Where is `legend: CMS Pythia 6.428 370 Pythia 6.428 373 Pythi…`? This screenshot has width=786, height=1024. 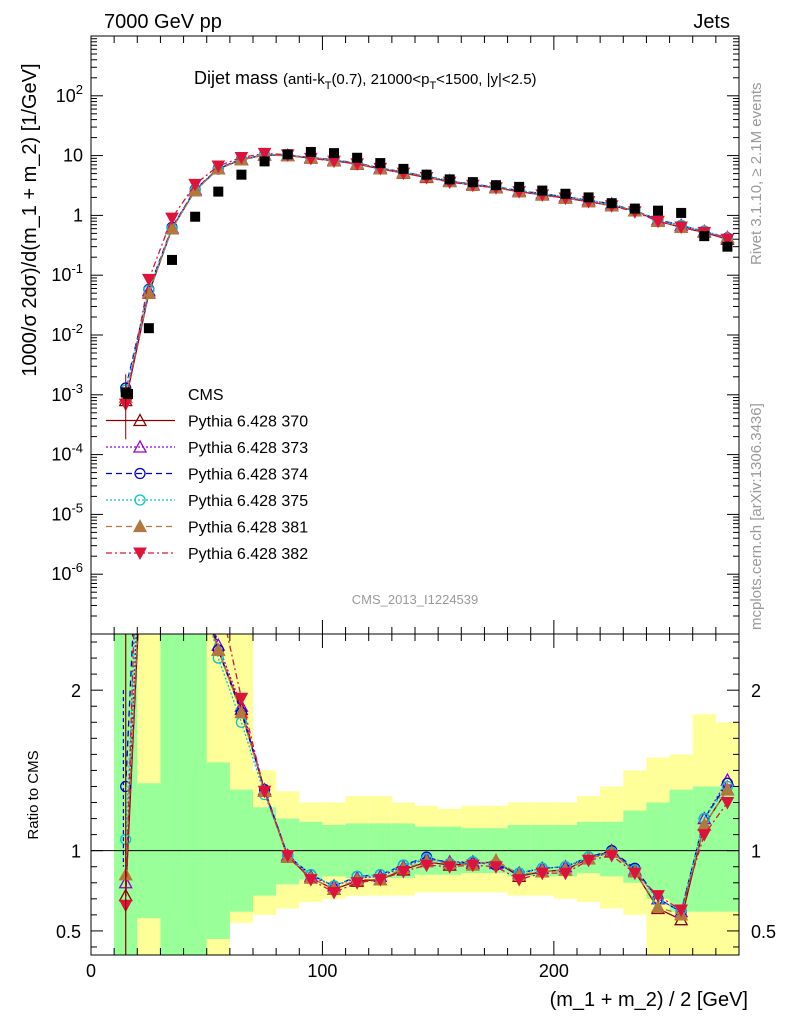 legend: CMS Pythia 6.428 370 Pythia 6.428 373 Pythi… is located at coordinates (207, 475).